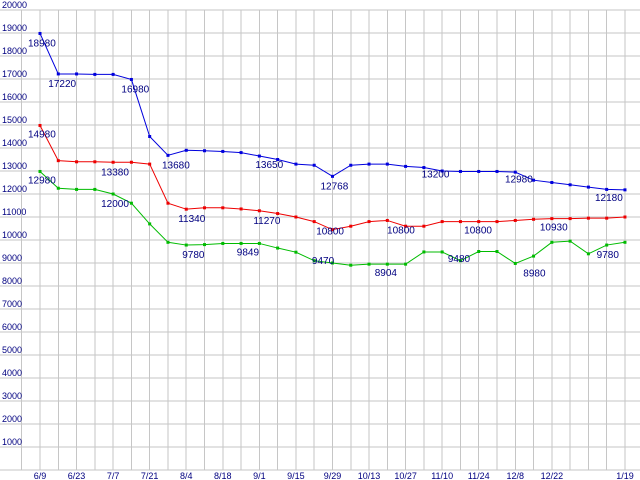 The height and width of the screenshot is (480, 640). I want to click on y-axis-tick-label: 3000, so click(12, 396).